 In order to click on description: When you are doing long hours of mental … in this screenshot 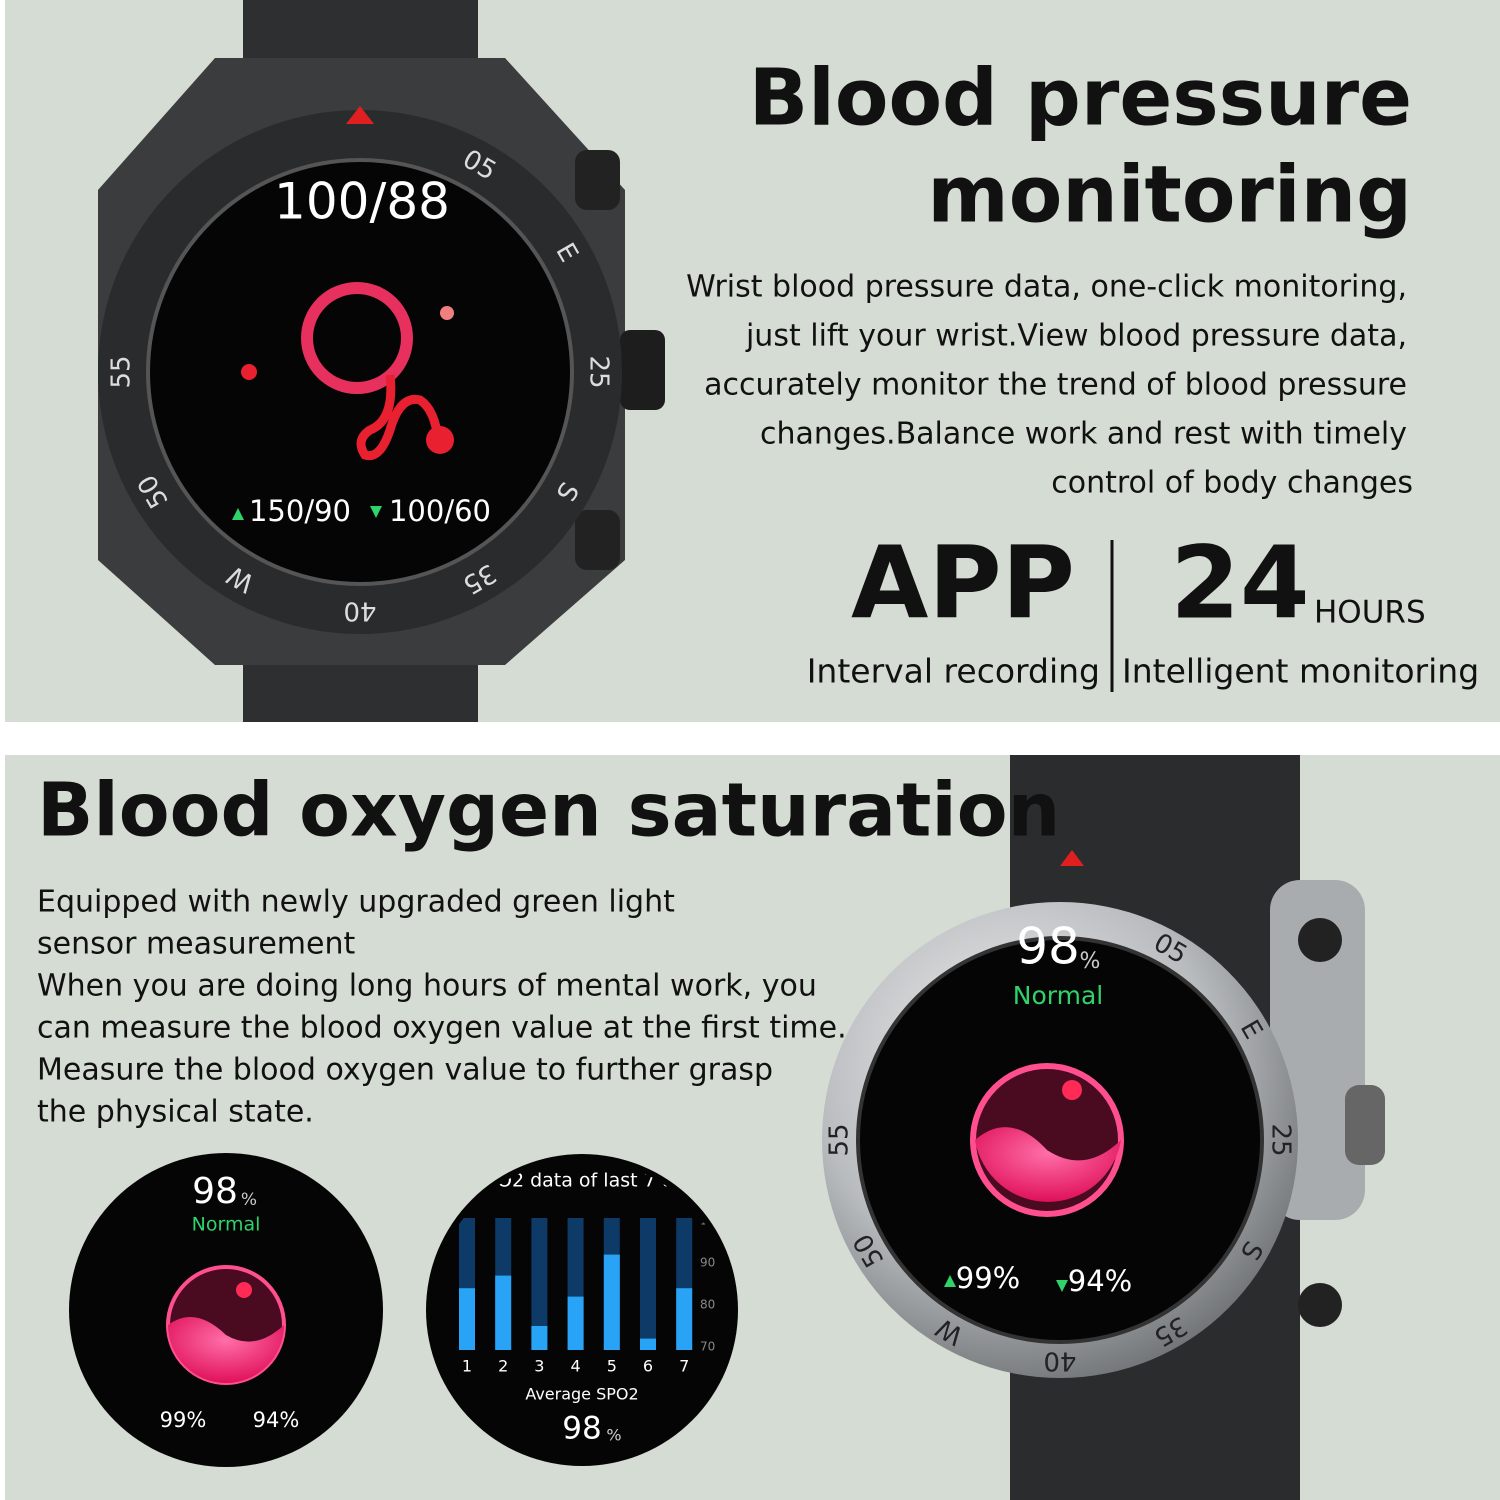, I will do `click(427, 986)`.